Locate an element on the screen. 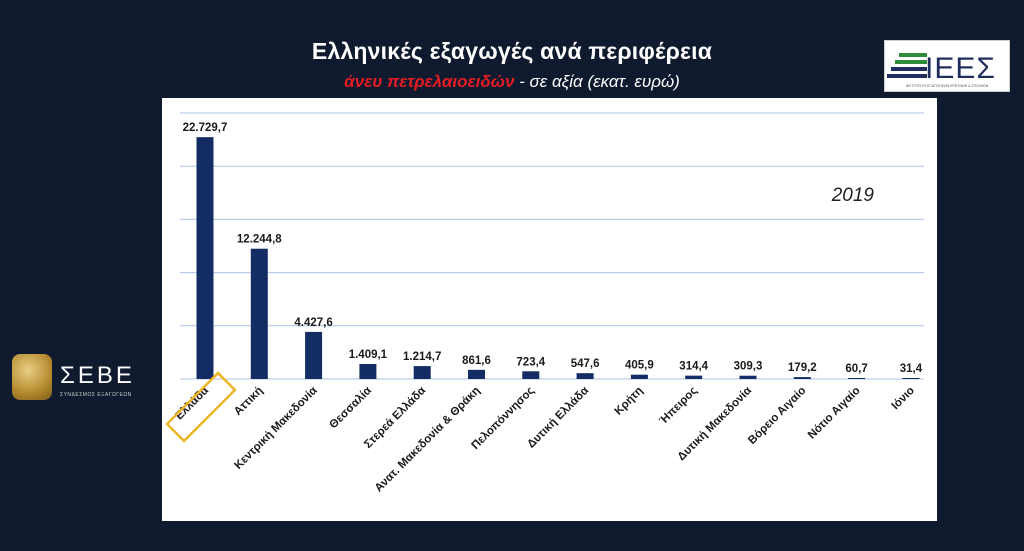  data-label: 60,7 is located at coordinates (856, 369).